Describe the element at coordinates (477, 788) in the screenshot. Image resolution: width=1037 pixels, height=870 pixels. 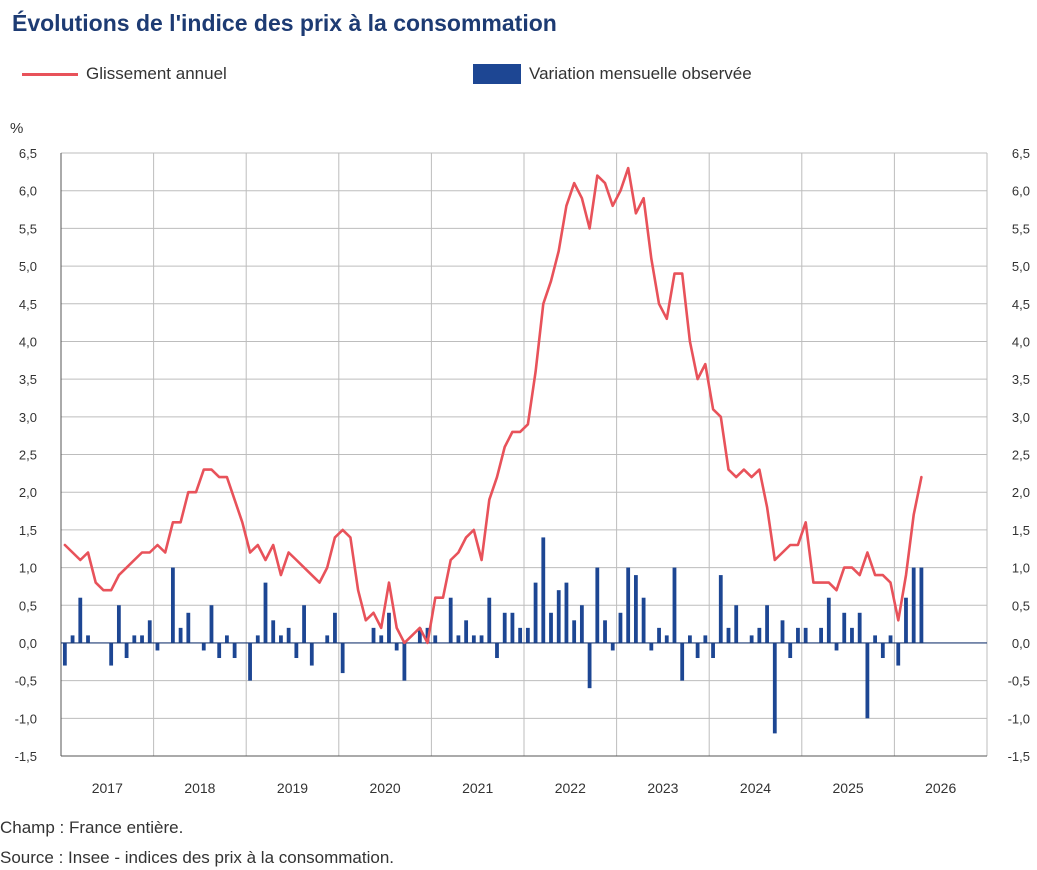
I see `x-tick-label: 2021` at that location.